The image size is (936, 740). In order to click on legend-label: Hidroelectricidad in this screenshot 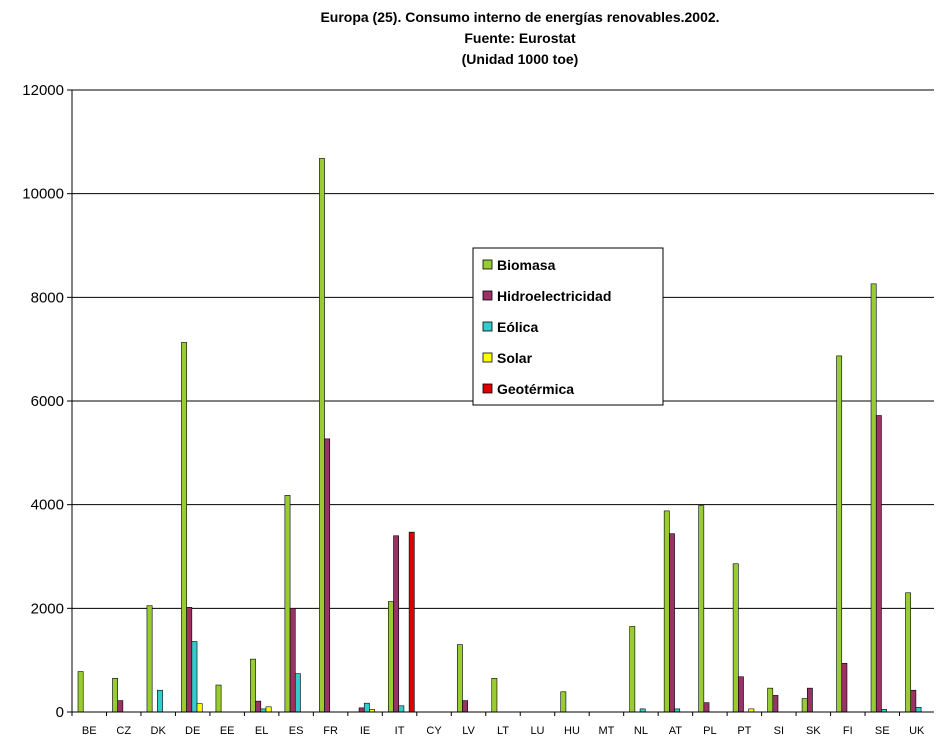, I will do `click(554, 296)`.